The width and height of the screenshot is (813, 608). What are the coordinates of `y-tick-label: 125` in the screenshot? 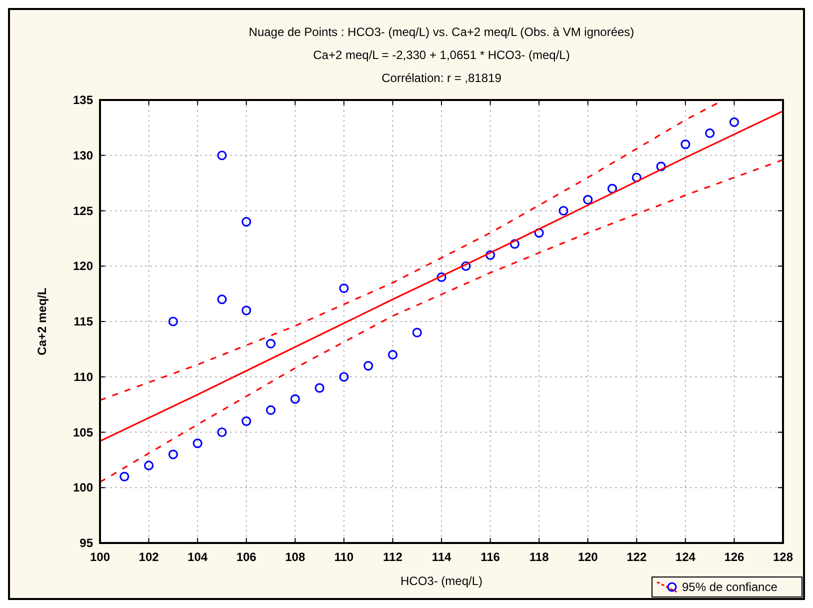 It's located at (83, 211).